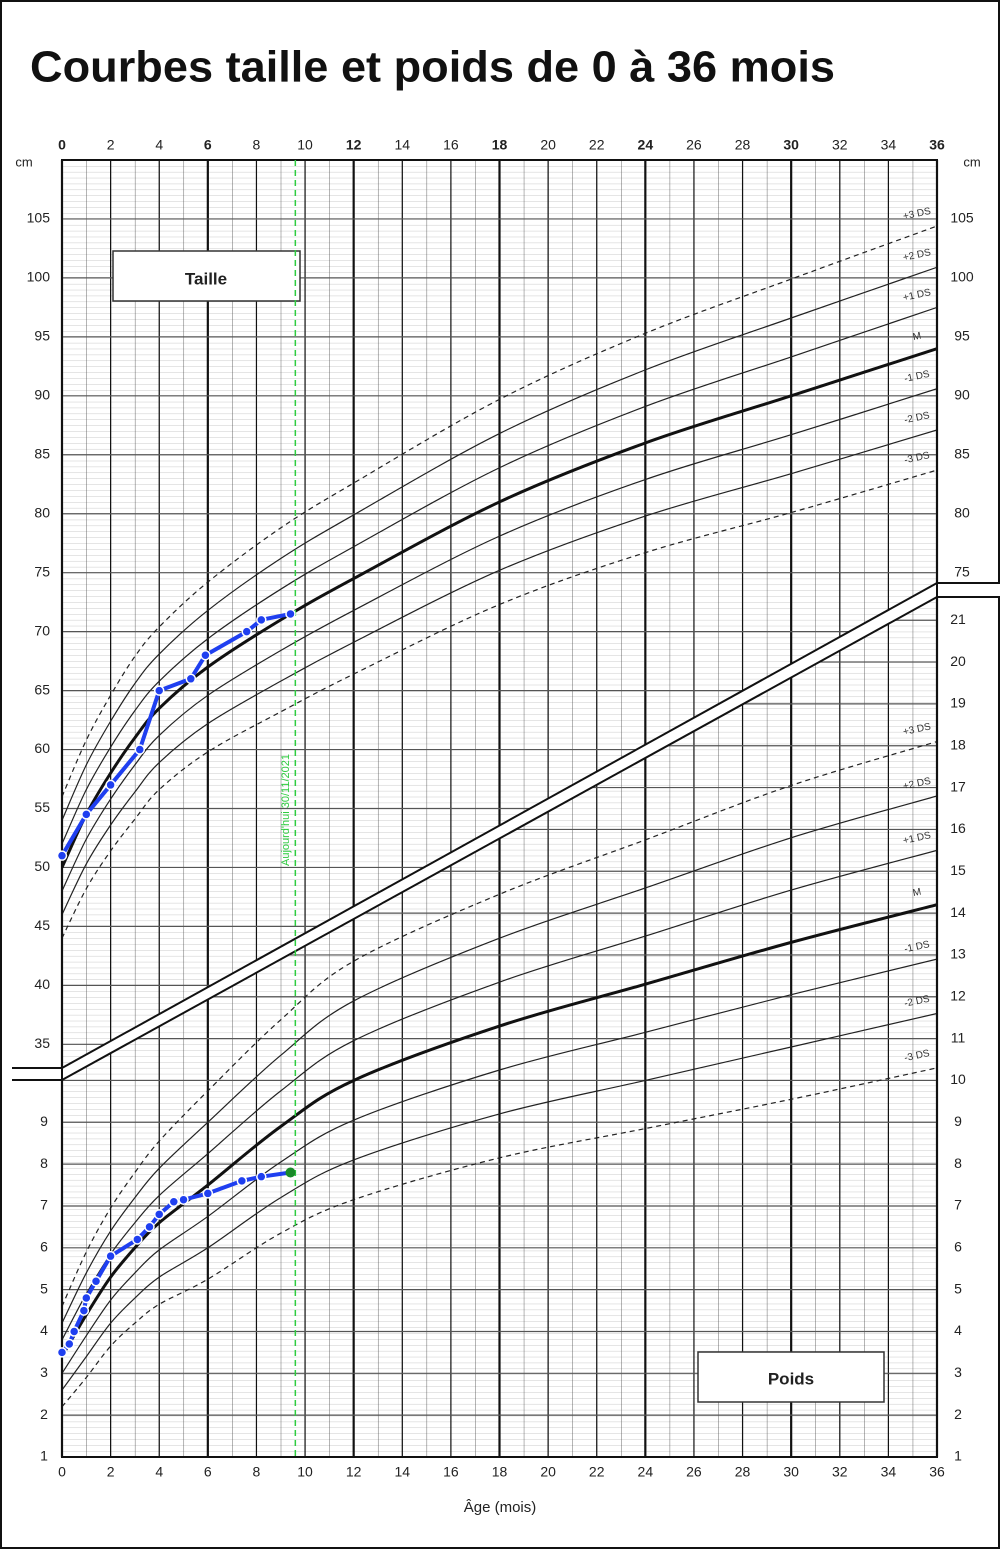  What do you see at coordinates (432, 67) in the screenshot?
I see `chart-title: Courbes taille et poids de 0 à 36 mois` at bounding box center [432, 67].